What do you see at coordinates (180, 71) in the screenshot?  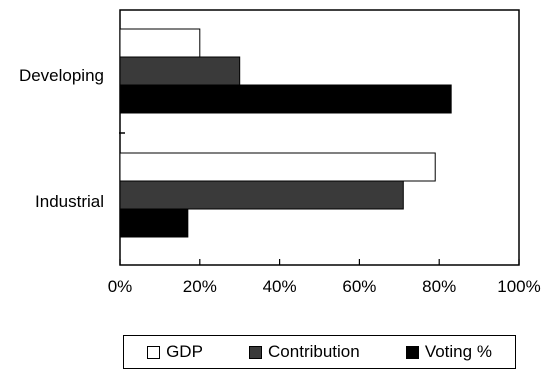 I see `bar-contribution-developing` at bounding box center [180, 71].